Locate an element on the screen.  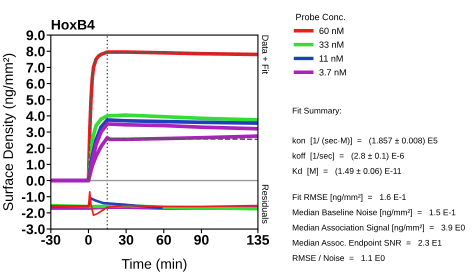
text: Residuals is located at coordinates (265, 204).